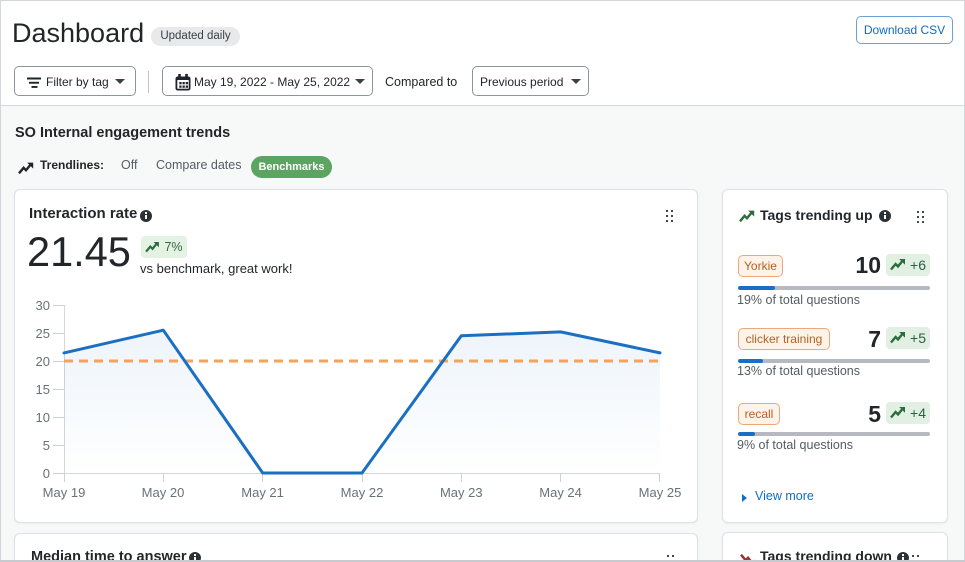 The height and width of the screenshot is (562, 965). What do you see at coordinates (461, 492) in the screenshot?
I see `svg-text: May 23` at bounding box center [461, 492].